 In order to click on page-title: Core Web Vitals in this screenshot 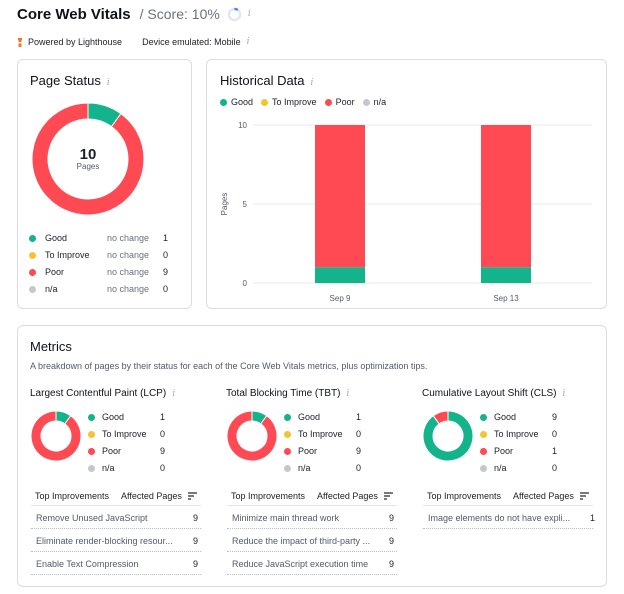, I will do `click(74, 14)`.